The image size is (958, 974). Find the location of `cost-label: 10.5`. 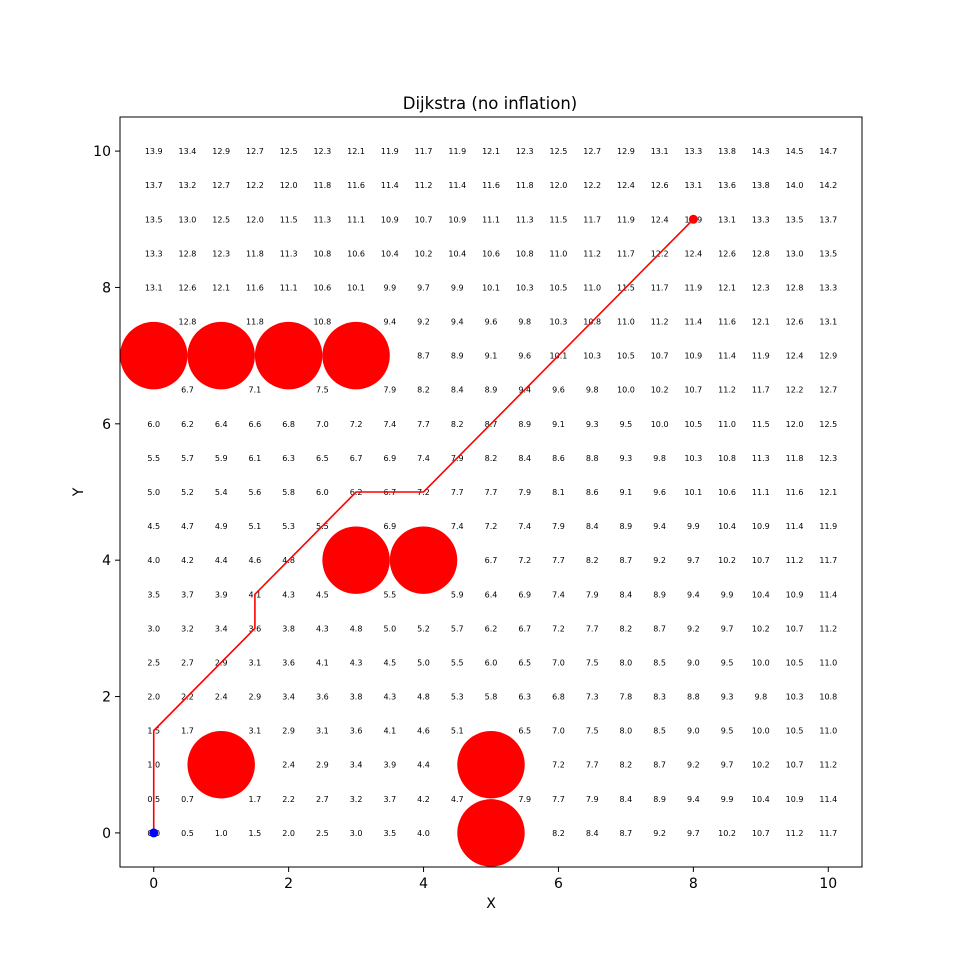

cost-label: 10.5 is located at coordinates (795, 731).